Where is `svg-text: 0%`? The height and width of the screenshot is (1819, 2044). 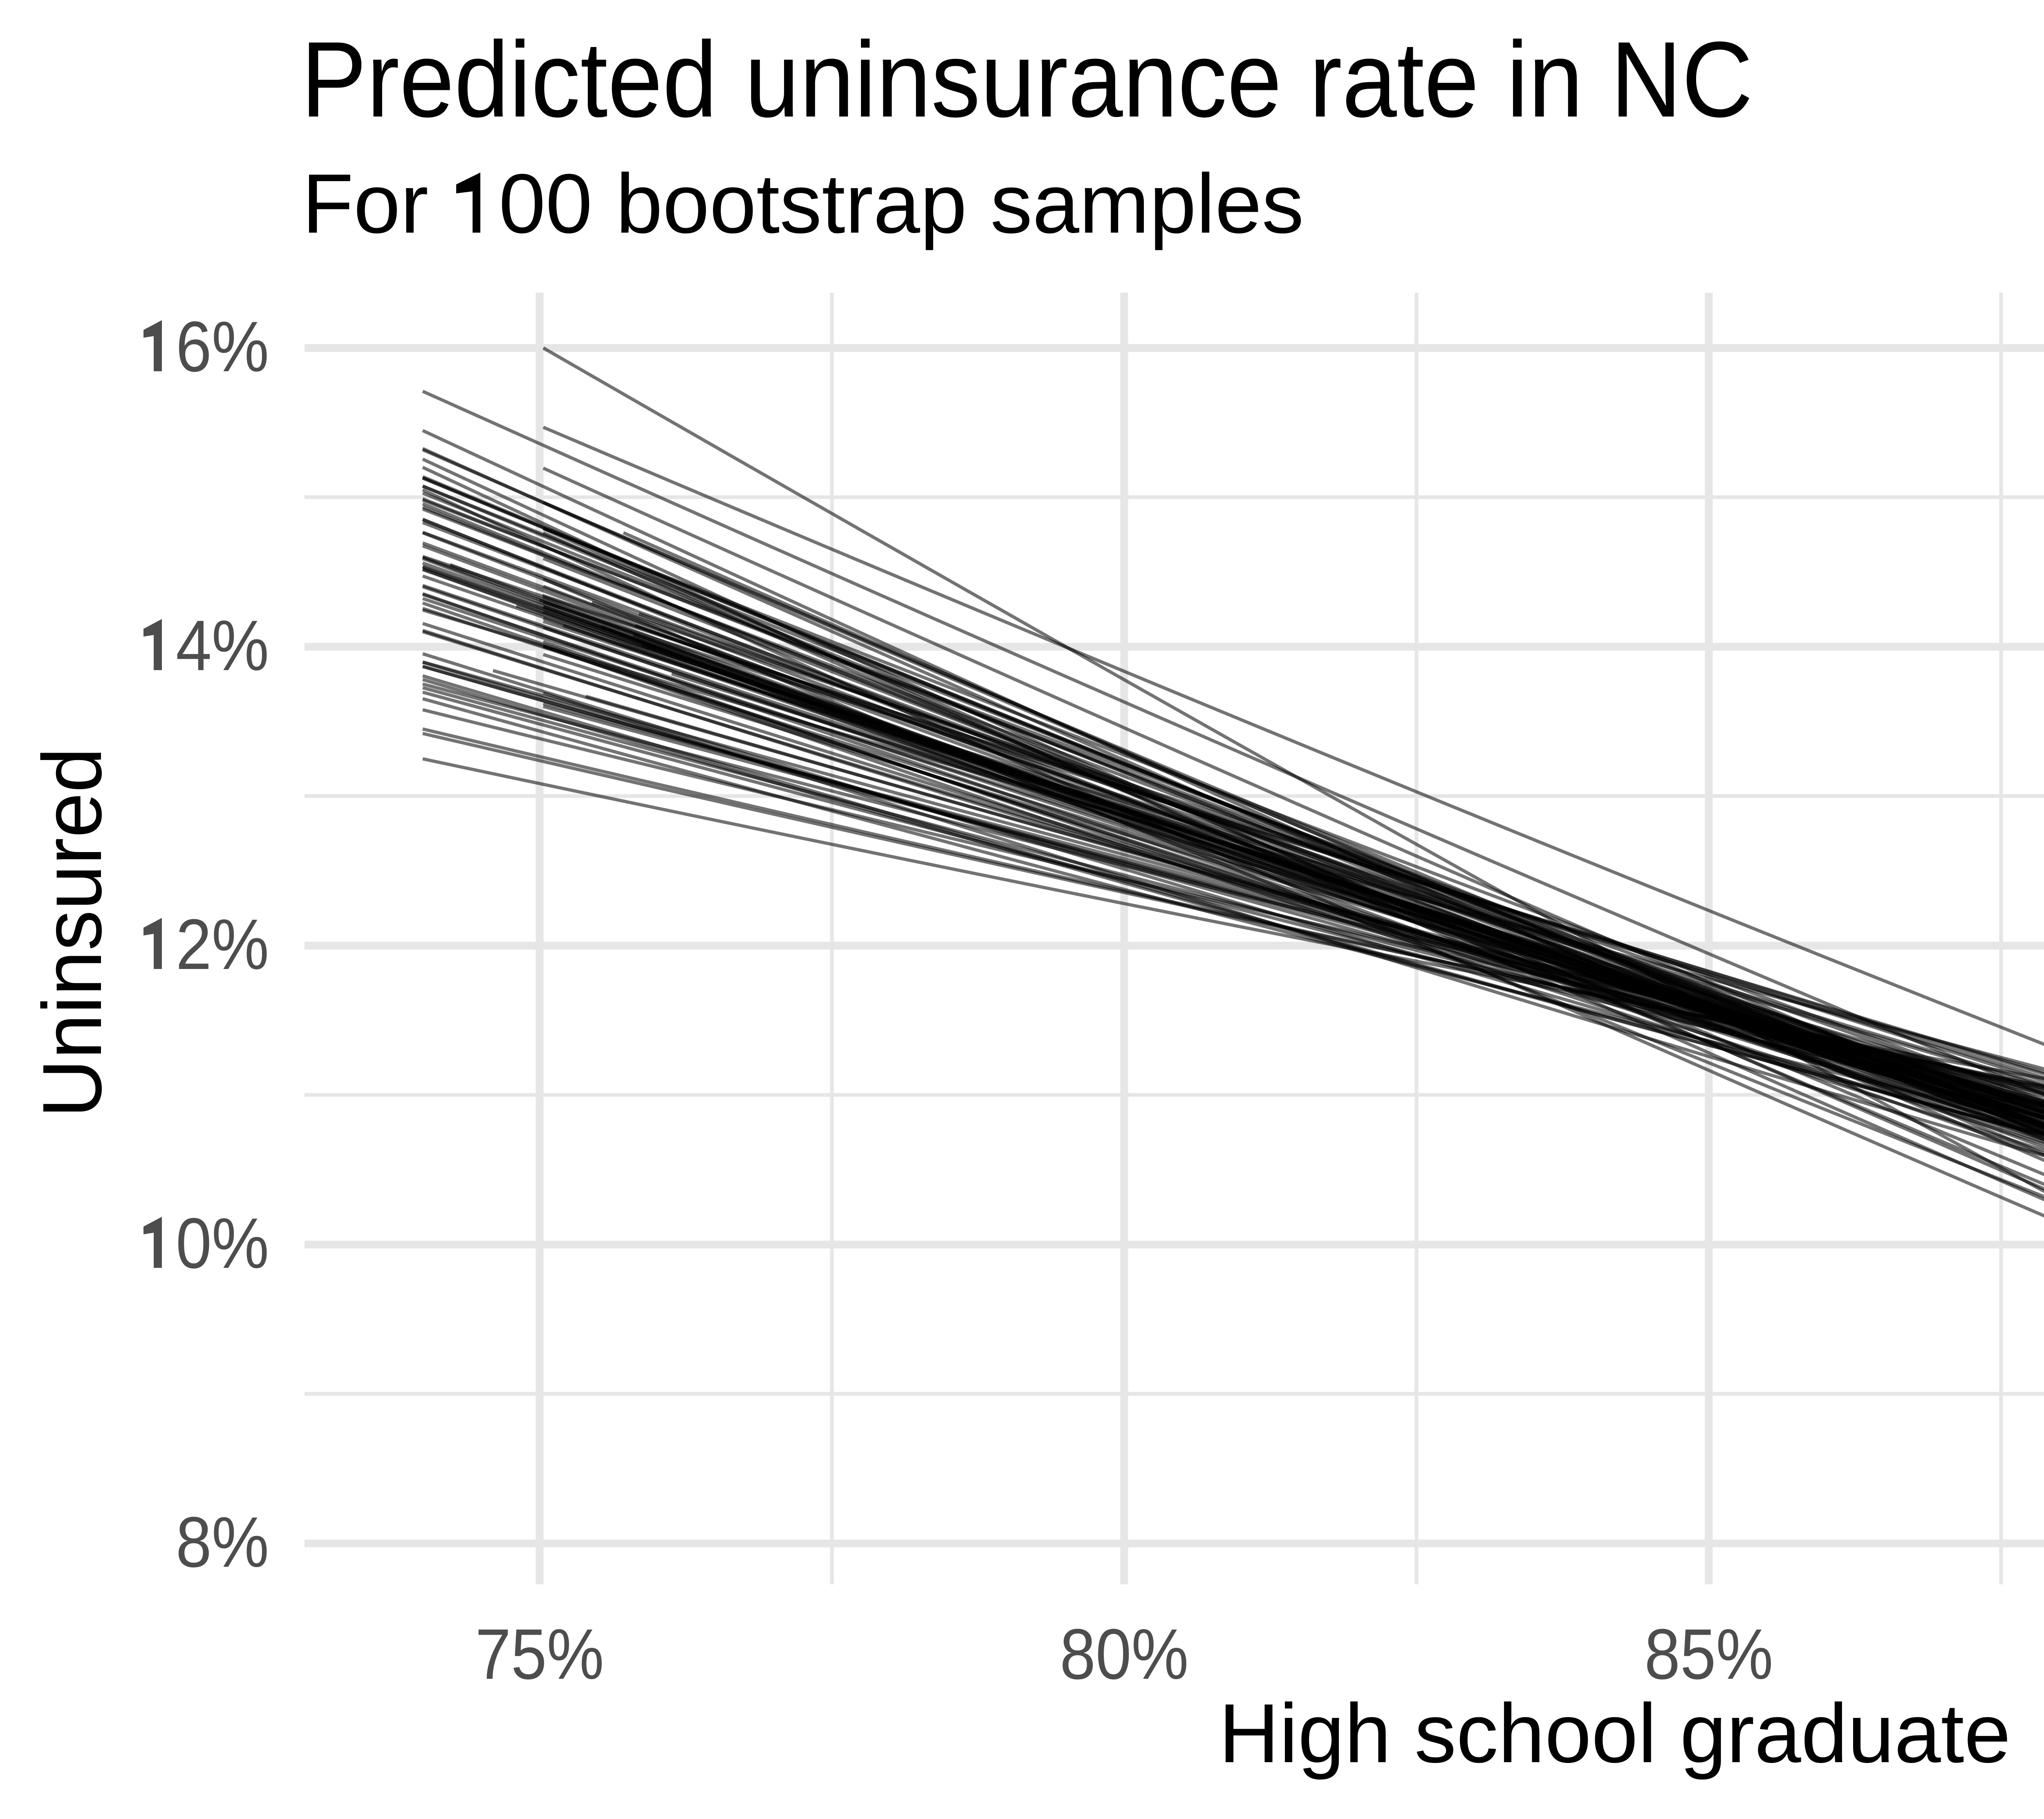
svg-text: 0% is located at coordinates (223, 1243).